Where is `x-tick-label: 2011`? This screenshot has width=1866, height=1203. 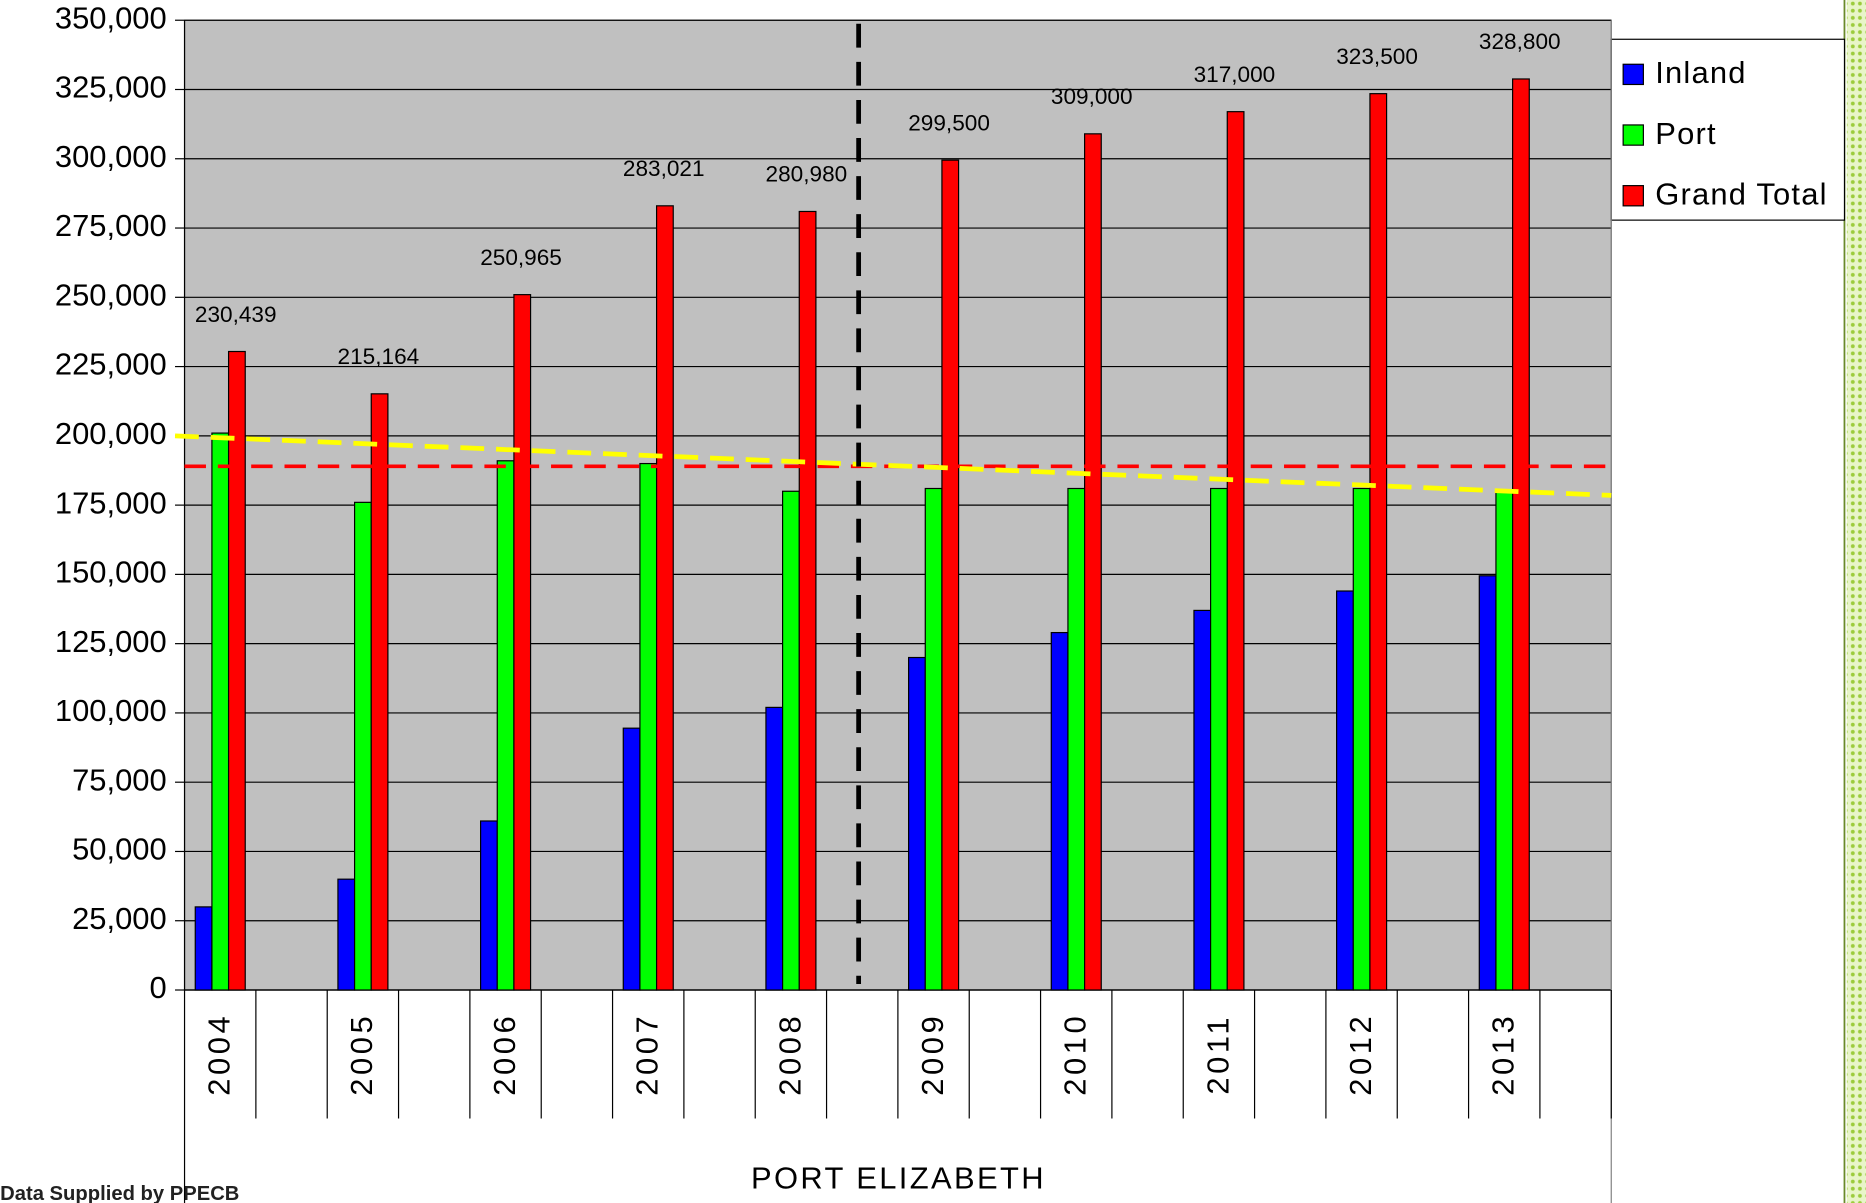
x-tick-label: 2011 is located at coordinates (1217, 1054).